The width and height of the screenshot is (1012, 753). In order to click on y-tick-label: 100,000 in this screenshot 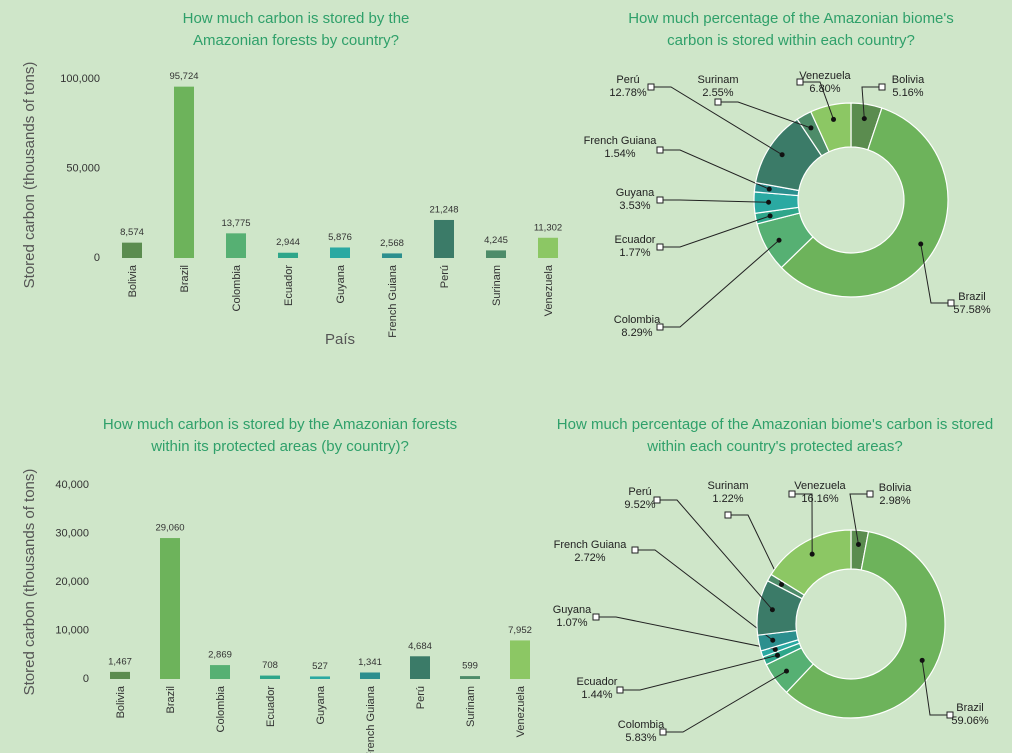, I will do `click(80, 79)`.